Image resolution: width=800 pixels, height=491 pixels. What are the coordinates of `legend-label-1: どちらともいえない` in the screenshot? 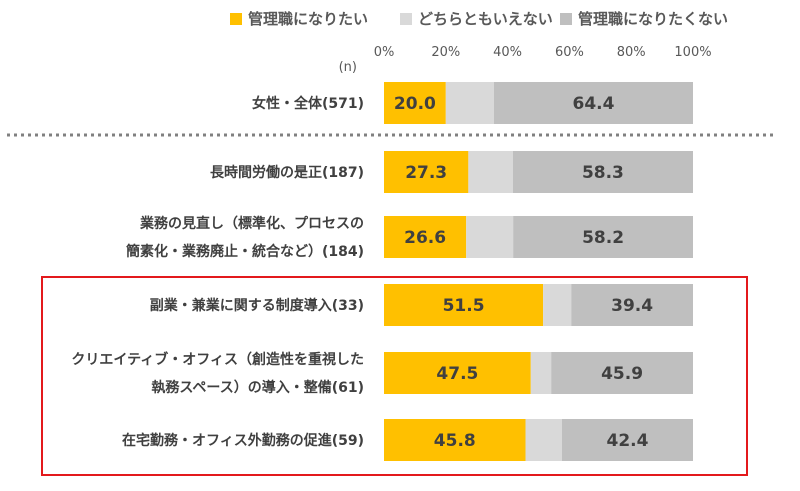 It's located at (485, 19).